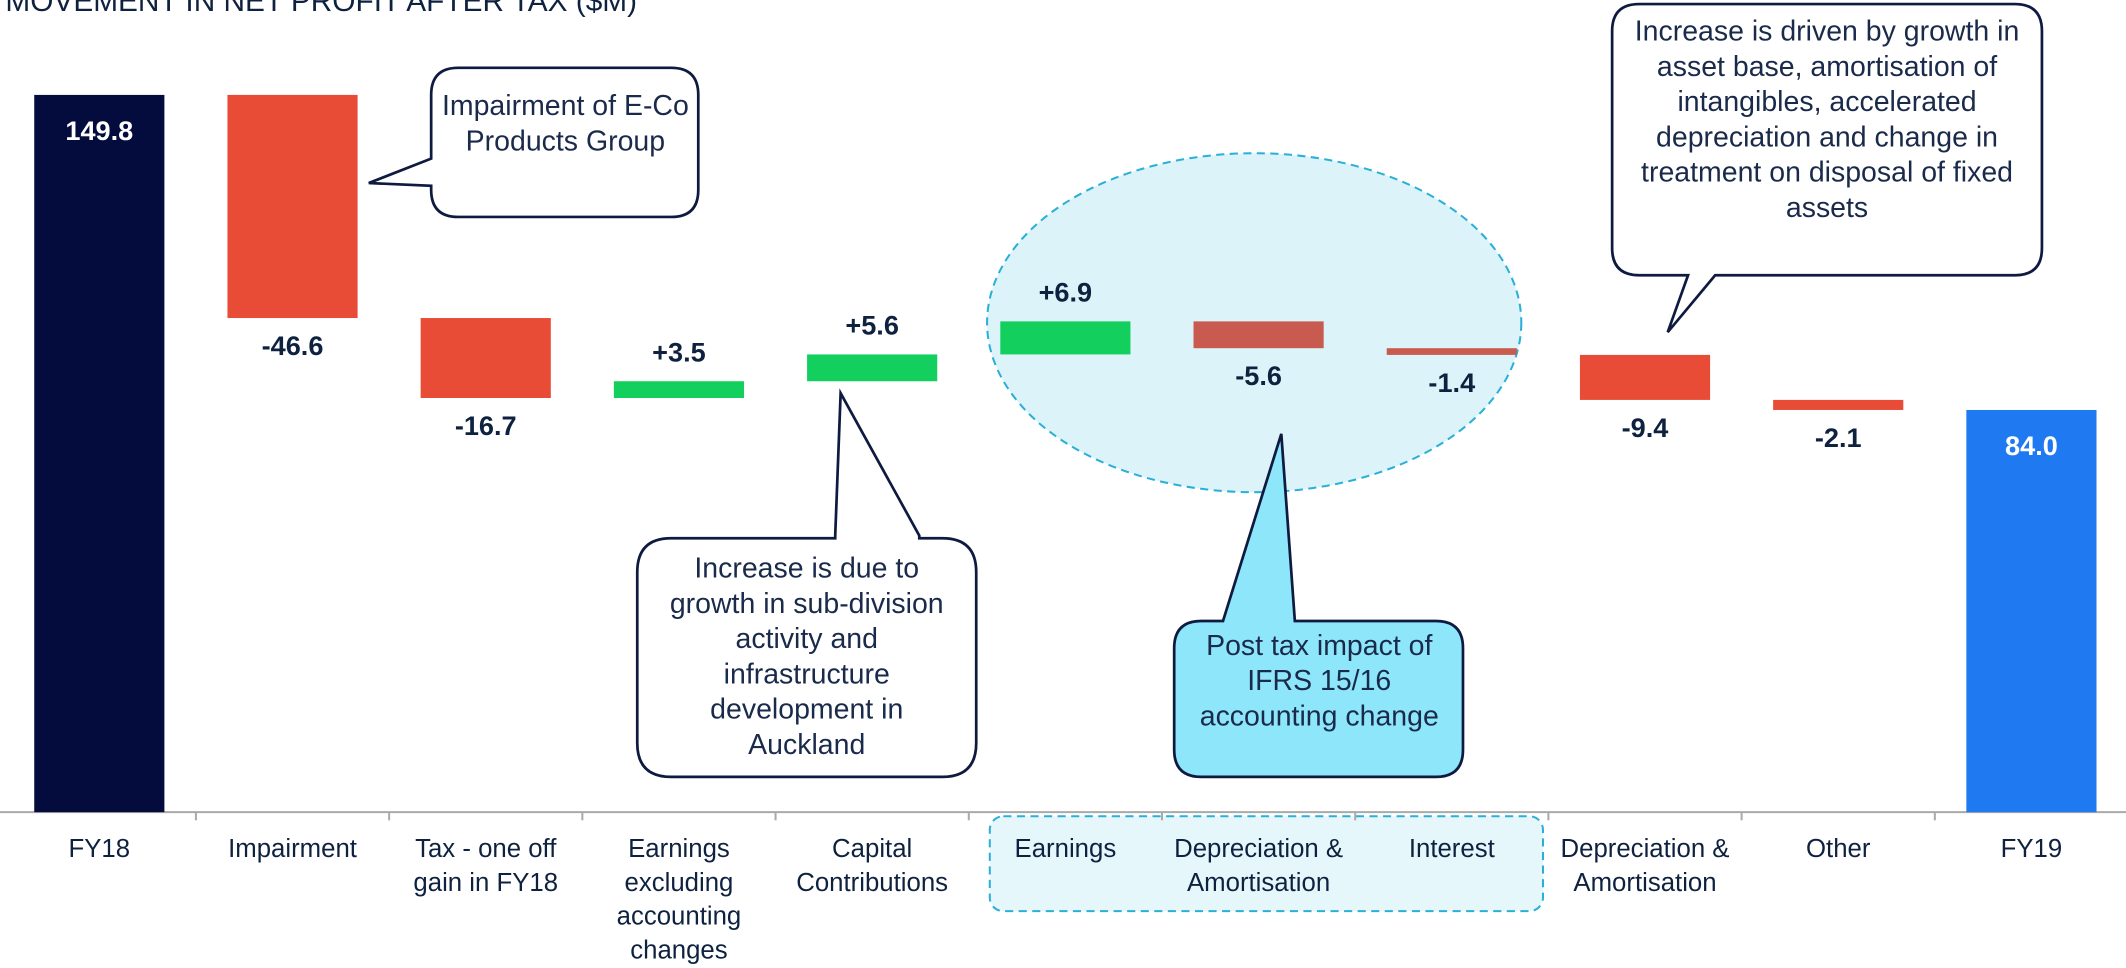 The height and width of the screenshot is (968, 2126). What do you see at coordinates (872, 866) in the screenshot?
I see `x-tick-label: Capital Contributions` at bounding box center [872, 866].